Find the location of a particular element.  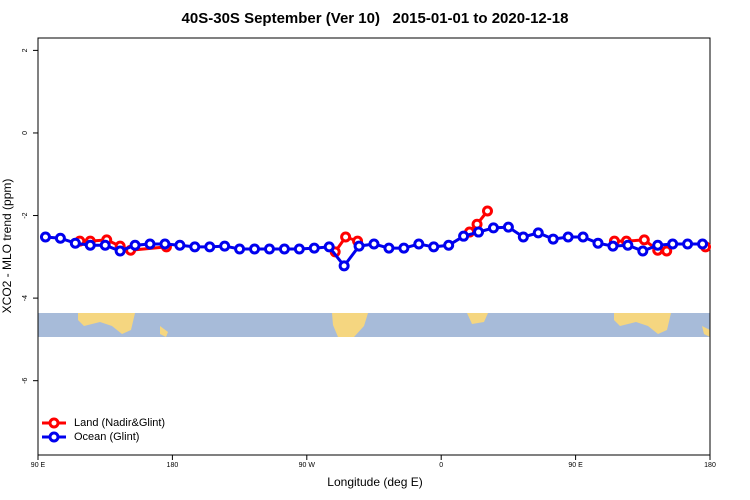

x-tick-label: 90 W is located at coordinates (307, 465).